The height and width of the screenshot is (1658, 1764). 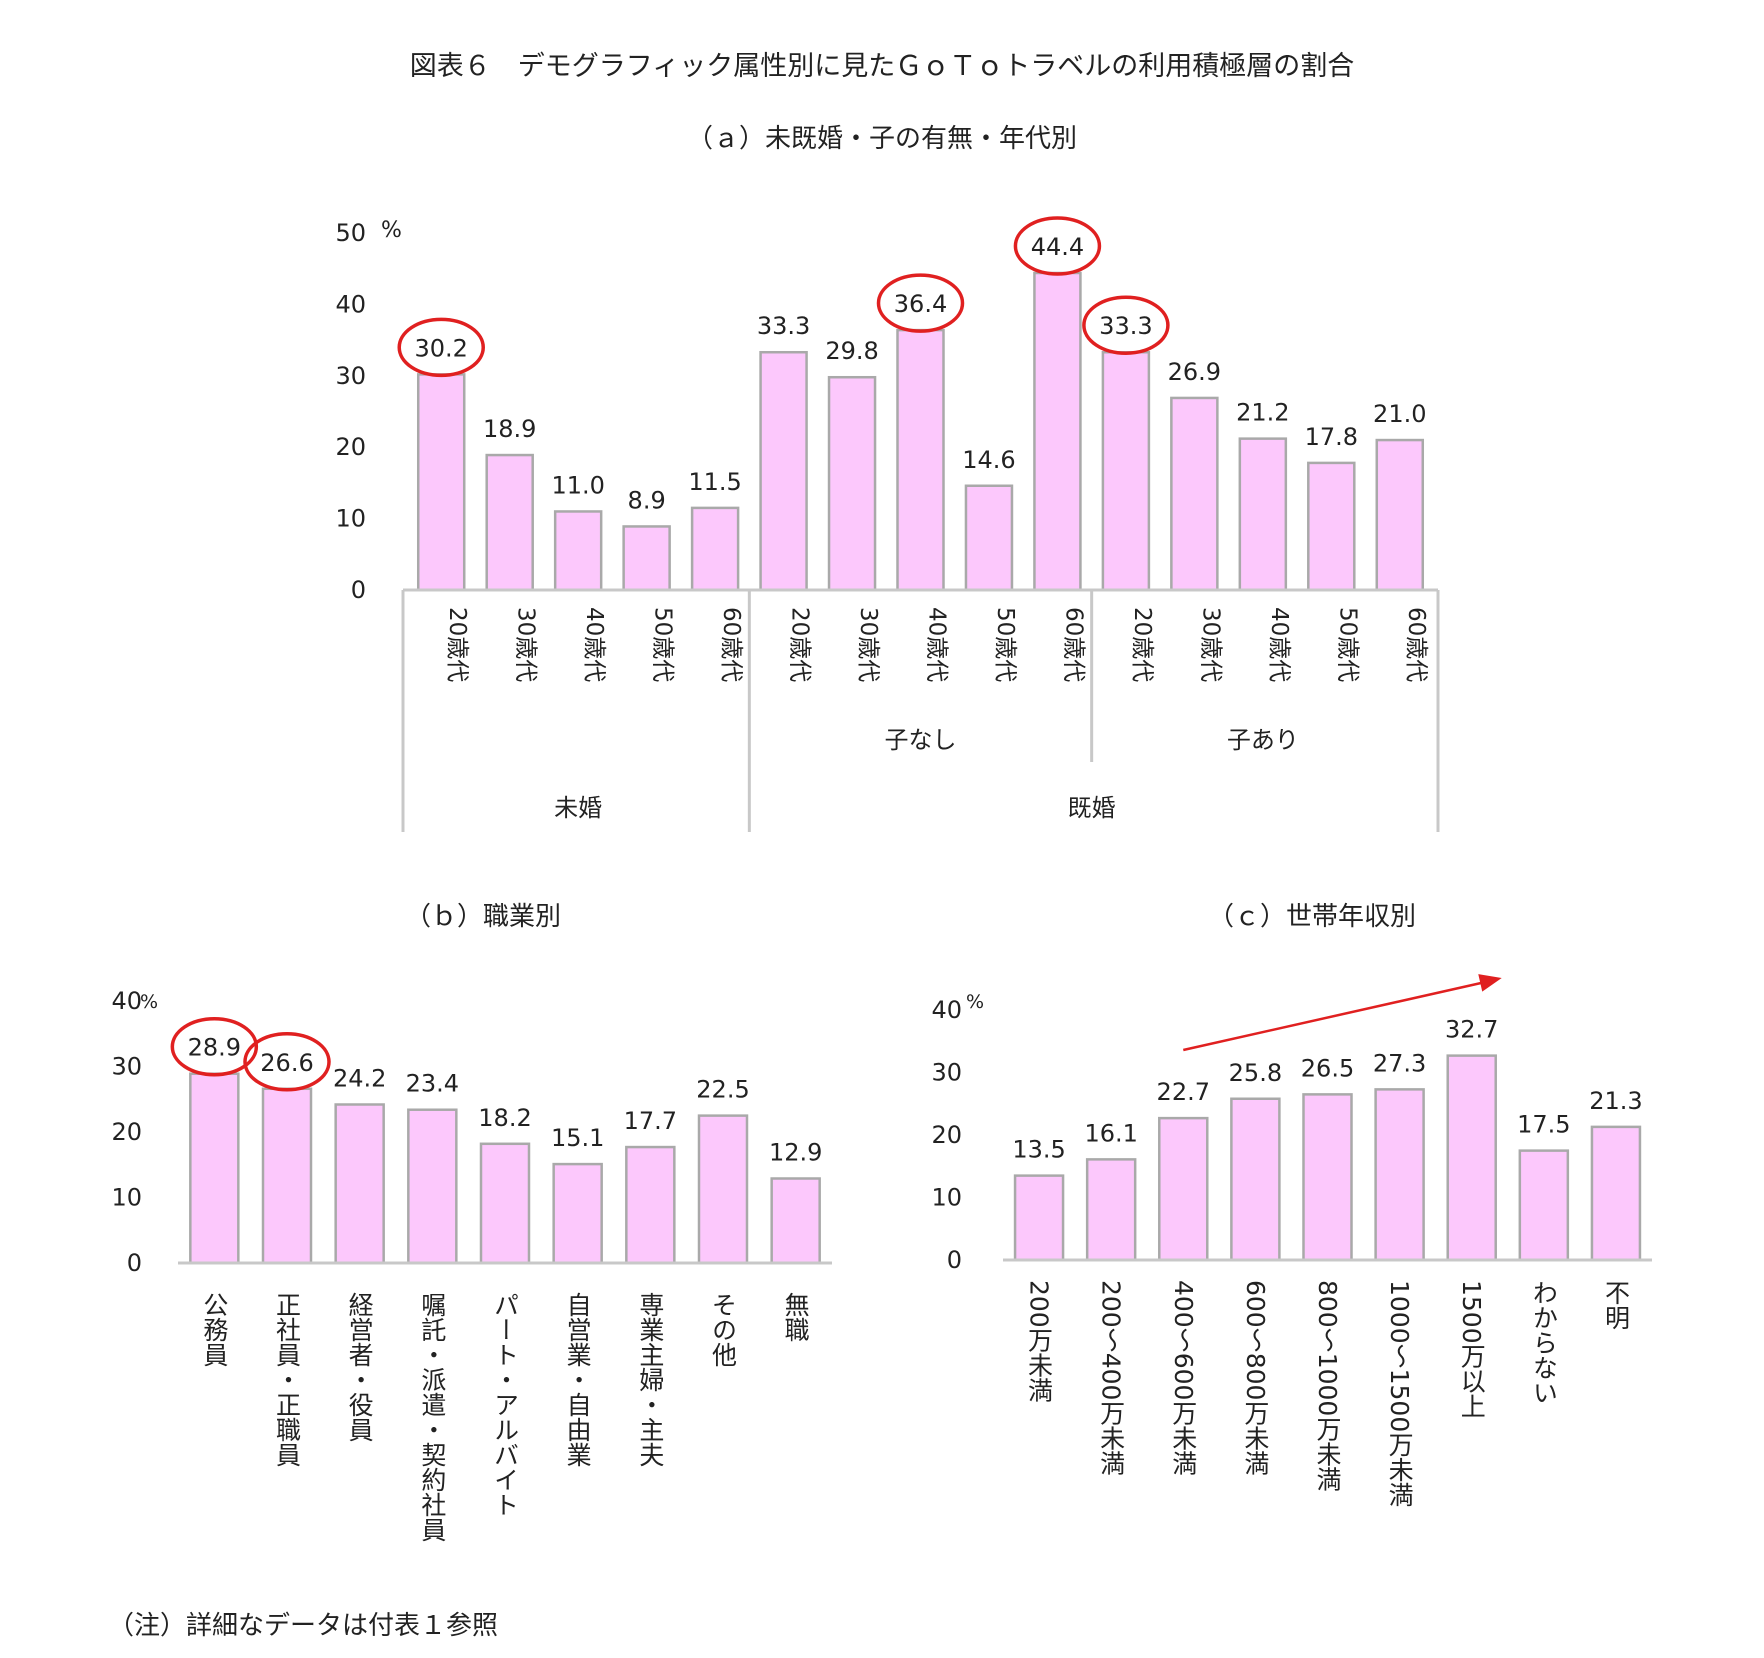 I want to click on chart-b-data-label: 22.5, so click(x=722, y=1090).